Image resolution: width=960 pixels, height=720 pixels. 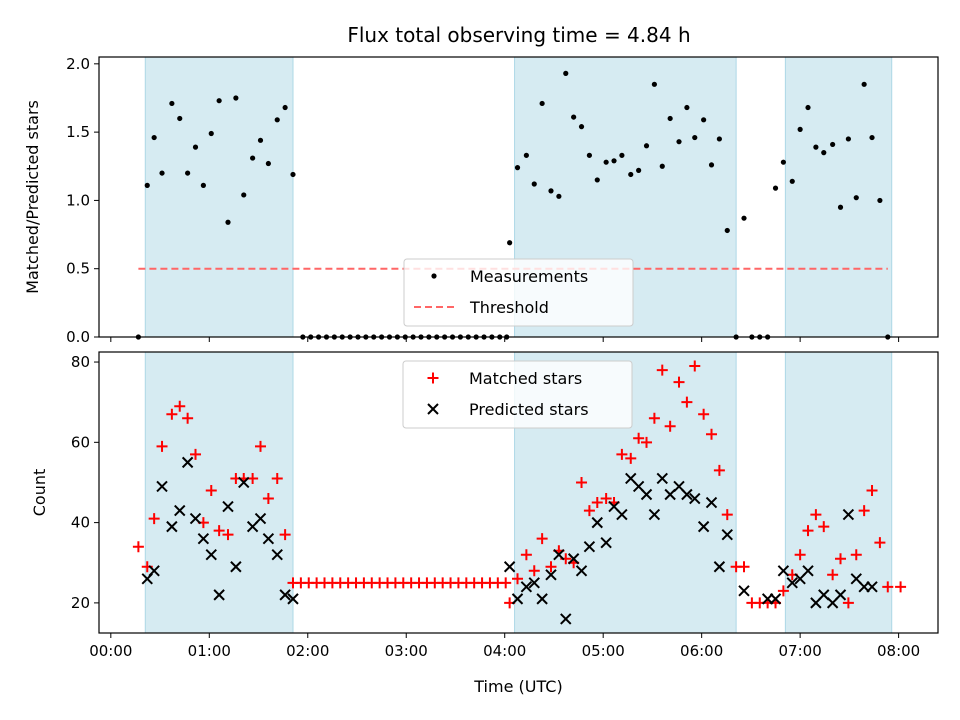 What do you see at coordinates (78, 200) in the screenshot?
I see `y-tick-label-3: 1.0` at bounding box center [78, 200].